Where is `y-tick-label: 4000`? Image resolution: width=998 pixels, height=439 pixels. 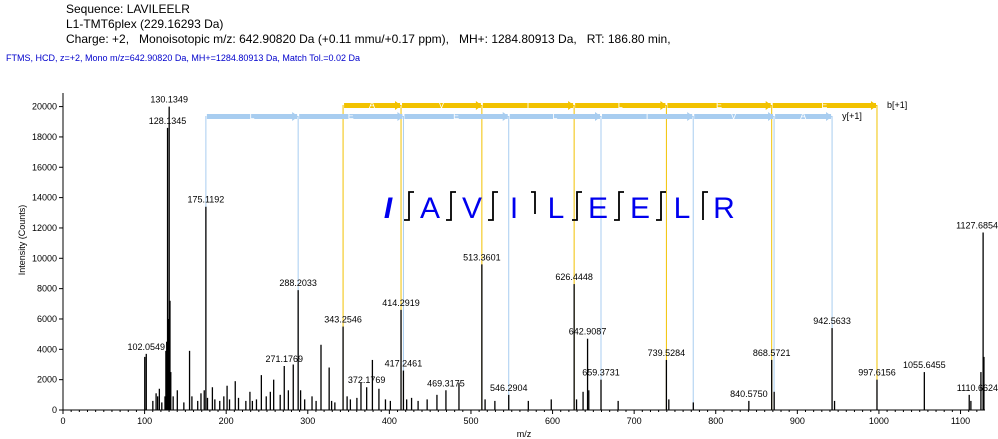
y-tick-label: 4000 is located at coordinates (47, 349).